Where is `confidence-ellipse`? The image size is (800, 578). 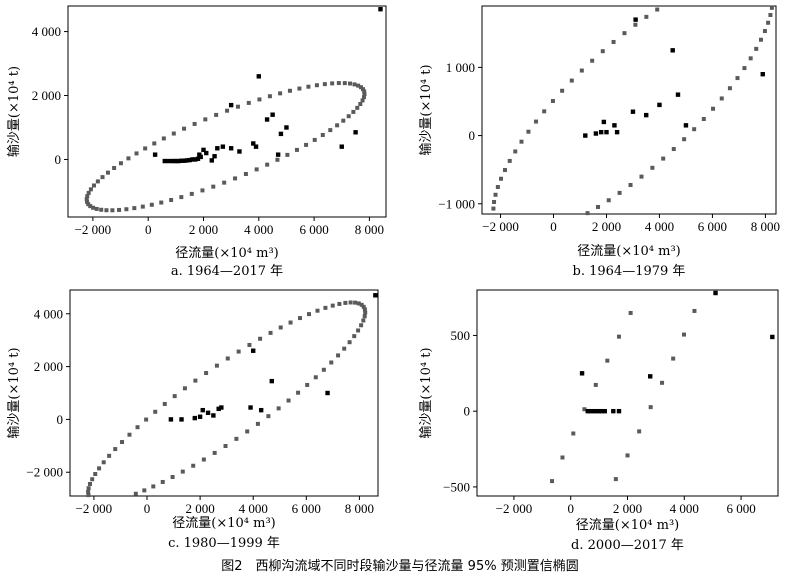 confidence-ellipse is located at coordinates (225, 147).